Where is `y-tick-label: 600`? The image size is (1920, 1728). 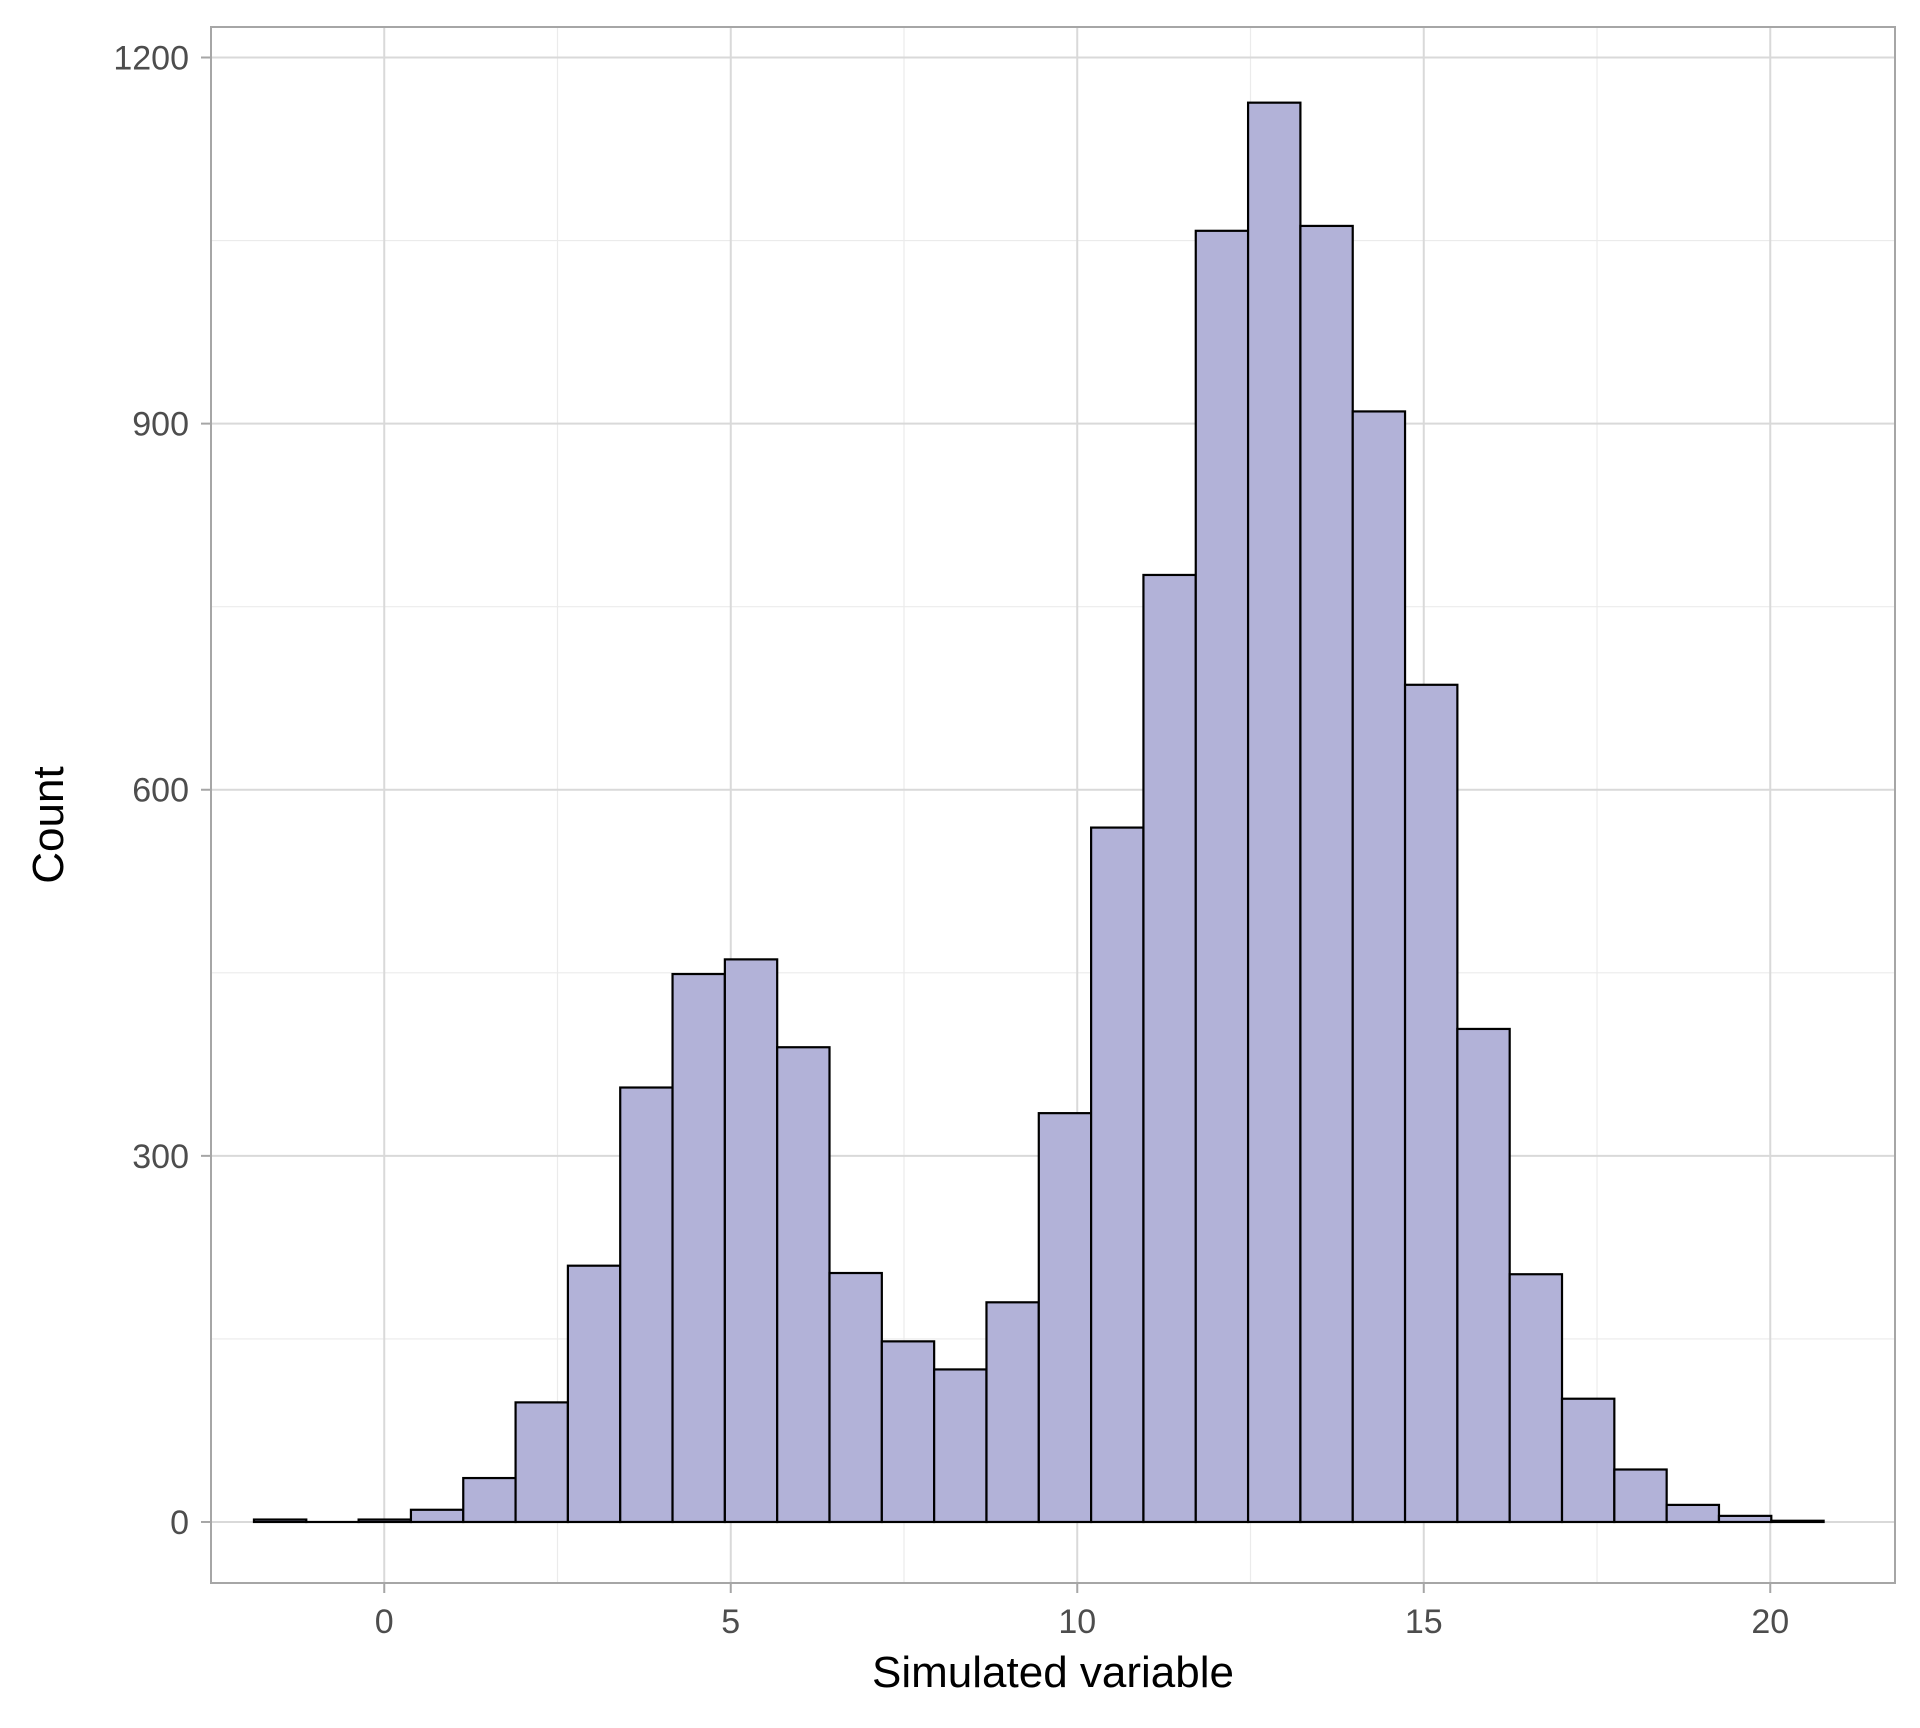
y-tick-label: 600 is located at coordinates (160, 791).